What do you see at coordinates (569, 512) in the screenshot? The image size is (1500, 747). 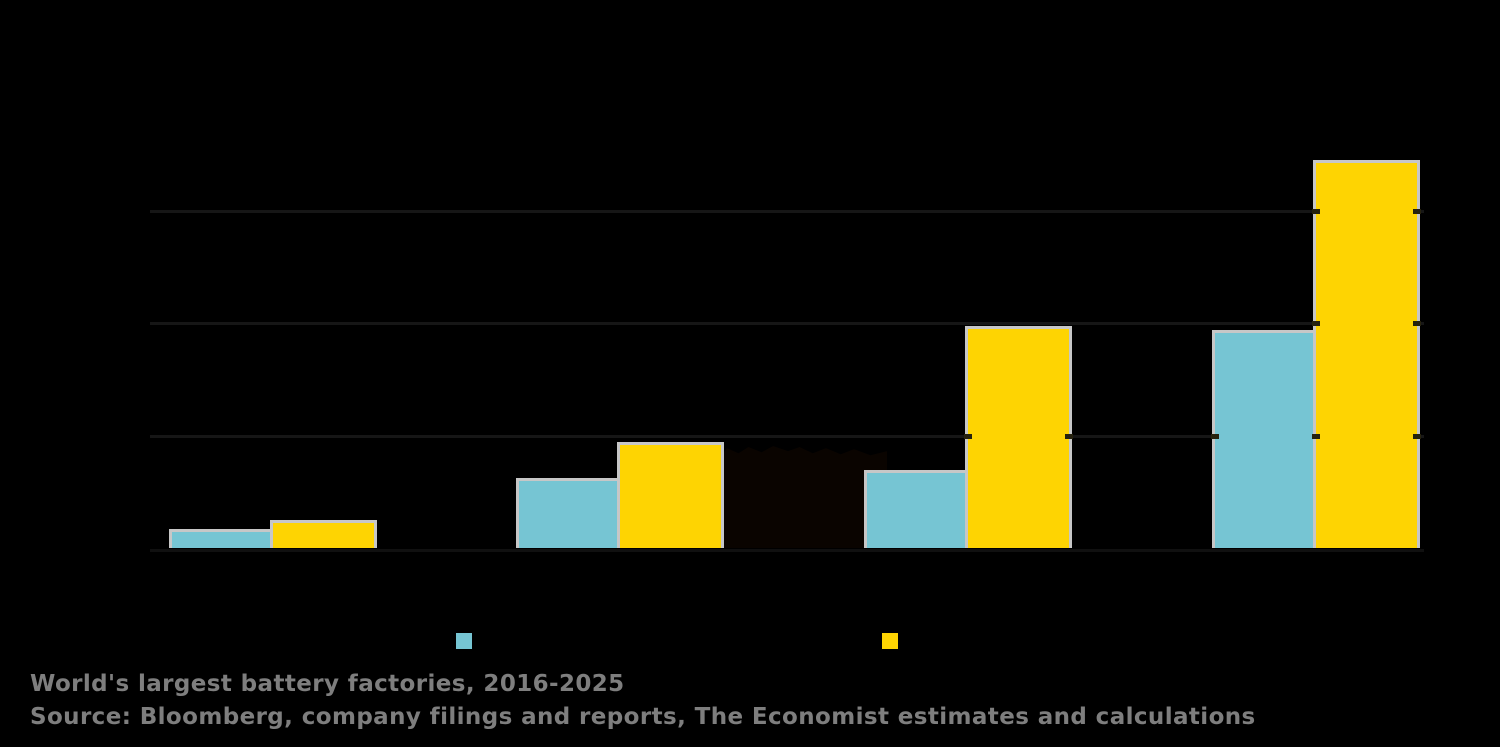 I see `bar-series1-group2` at bounding box center [569, 512].